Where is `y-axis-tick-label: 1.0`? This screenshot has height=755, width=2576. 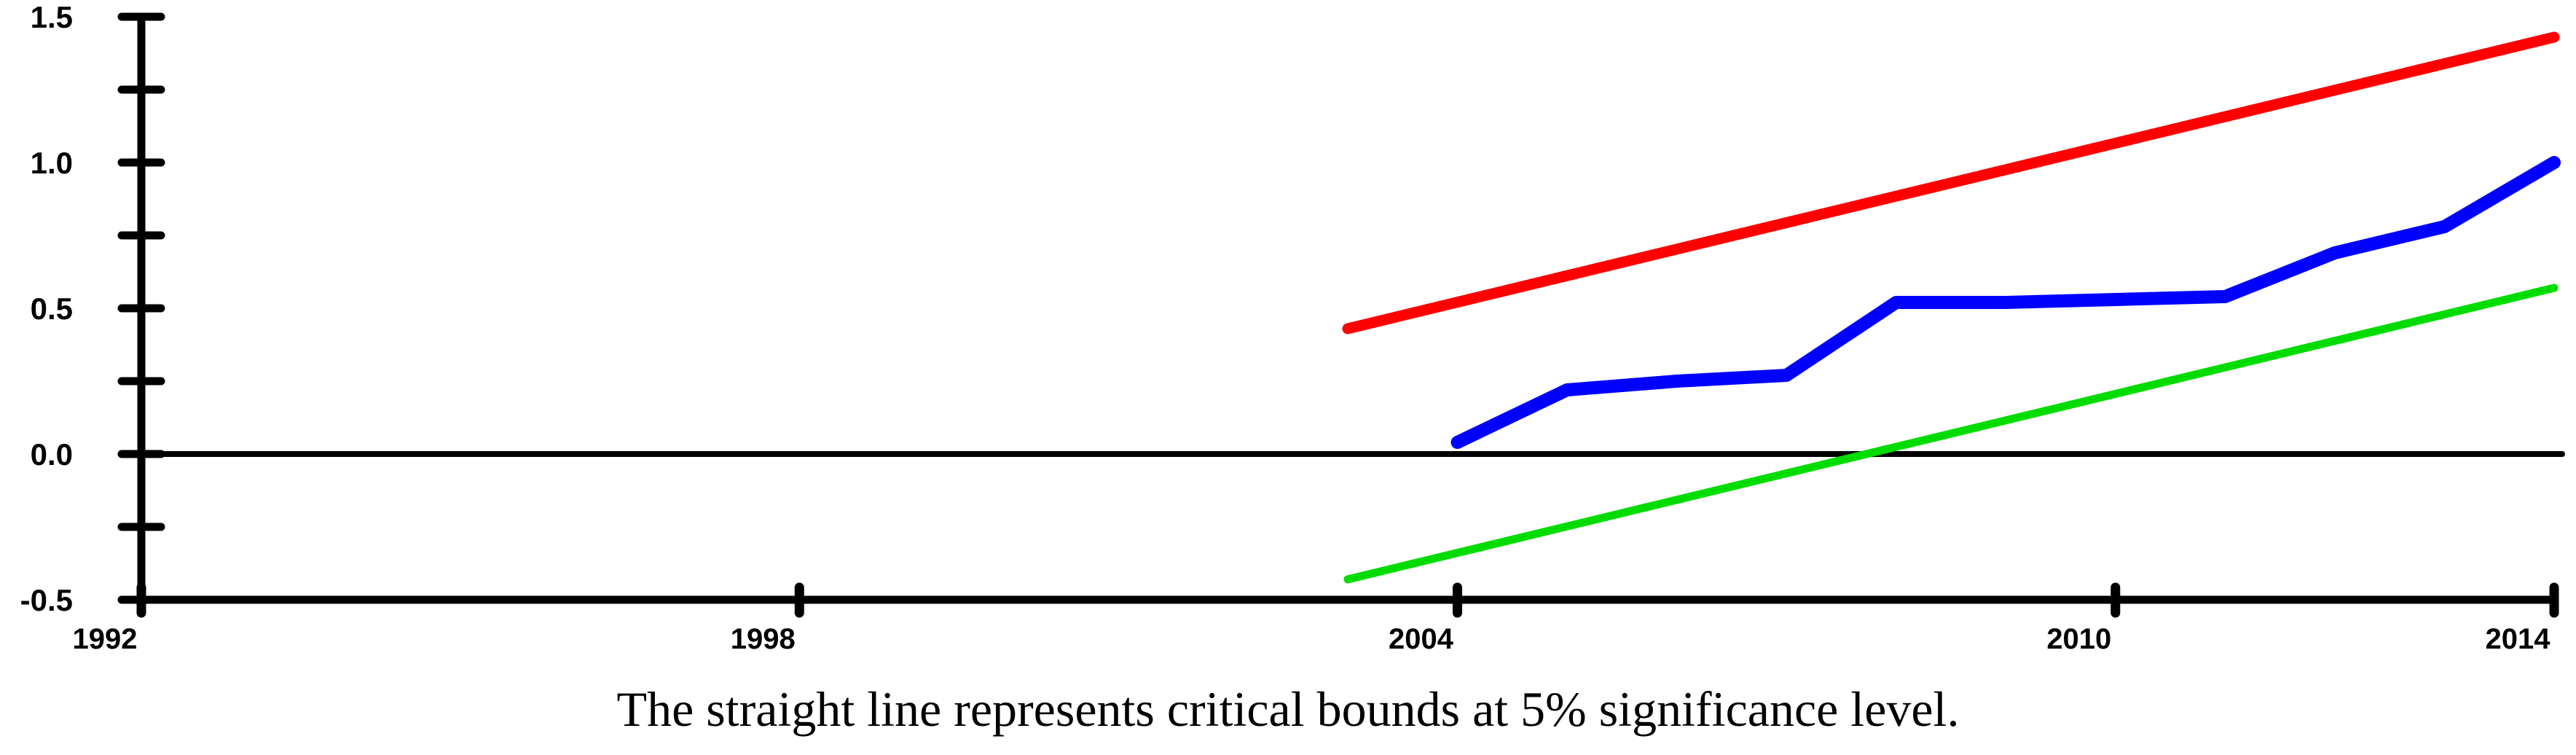 y-axis-tick-label: 1.0 is located at coordinates (52, 163).